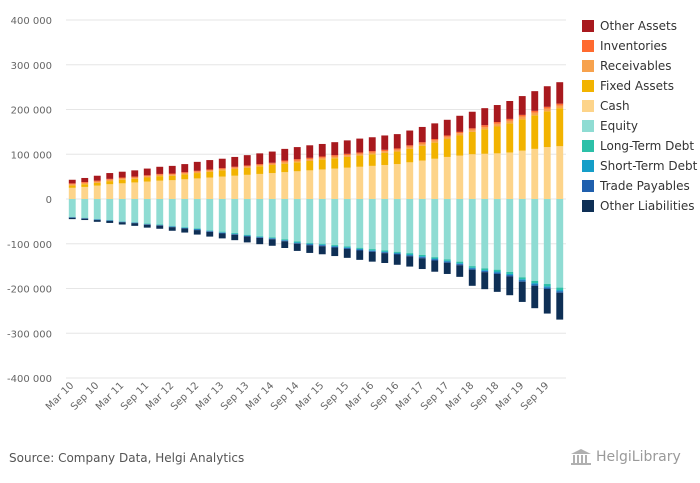 The image size is (700, 483). What do you see at coordinates (535, 396) in the screenshot?
I see `x-tick-label: Sep 19` at bounding box center [535, 396].